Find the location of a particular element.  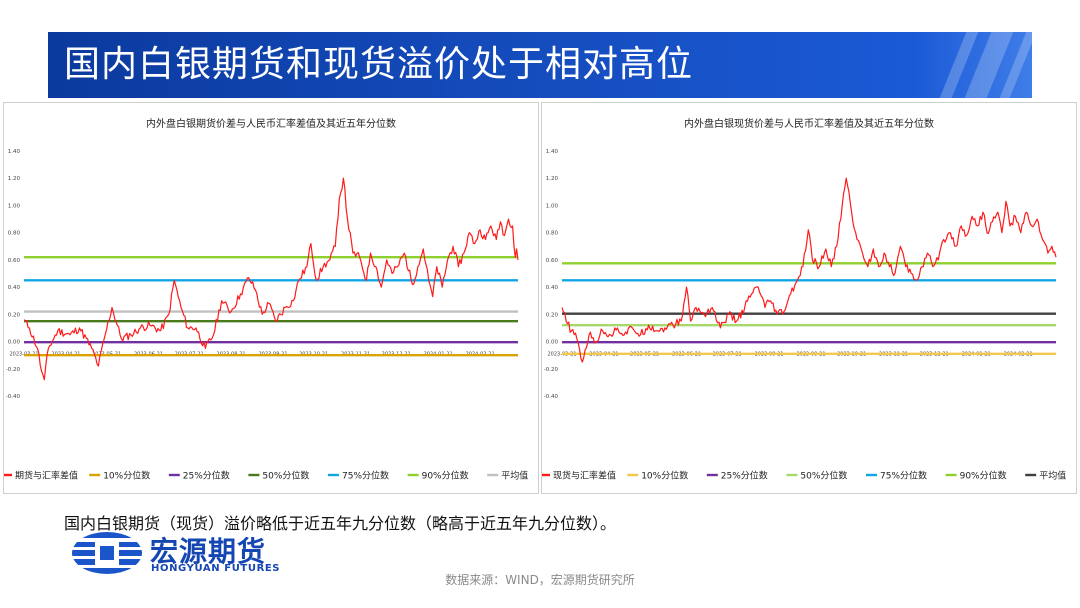

logo-emblem-icon is located at coordinates (107, 553).